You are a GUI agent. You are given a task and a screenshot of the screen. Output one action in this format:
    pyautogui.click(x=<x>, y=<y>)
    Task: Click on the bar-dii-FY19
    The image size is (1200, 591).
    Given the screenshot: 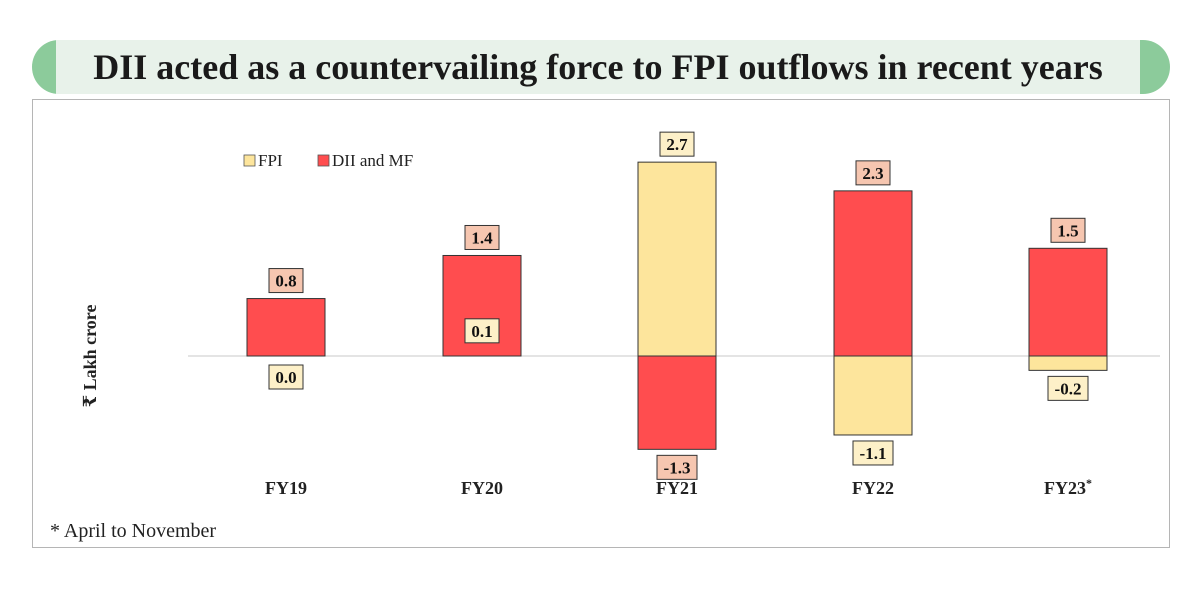 What is the action you would take?
    pyautogui.click(x=286, y=327)
    